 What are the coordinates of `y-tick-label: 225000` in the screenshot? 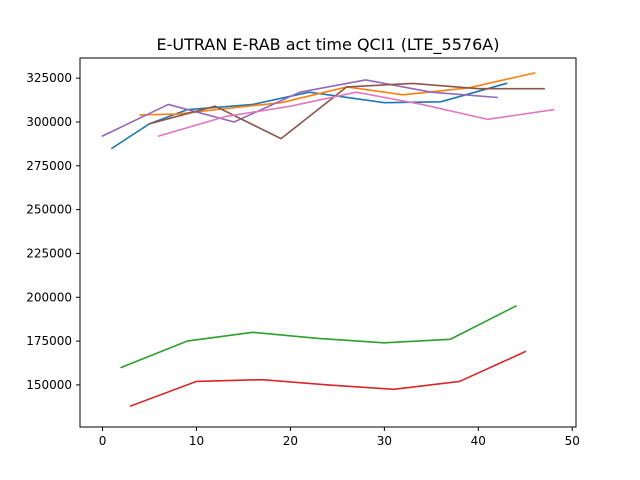 It's located at (49, 253).